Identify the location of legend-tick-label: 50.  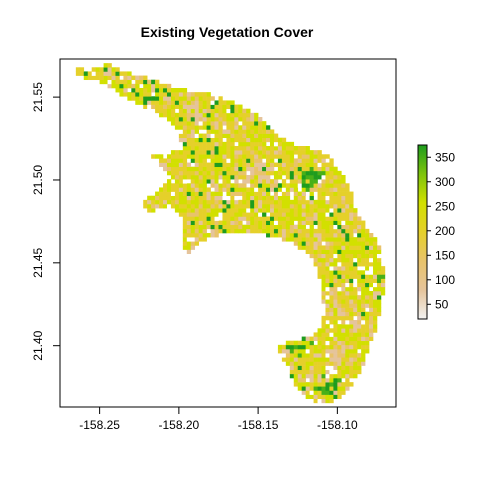
(442, 304).